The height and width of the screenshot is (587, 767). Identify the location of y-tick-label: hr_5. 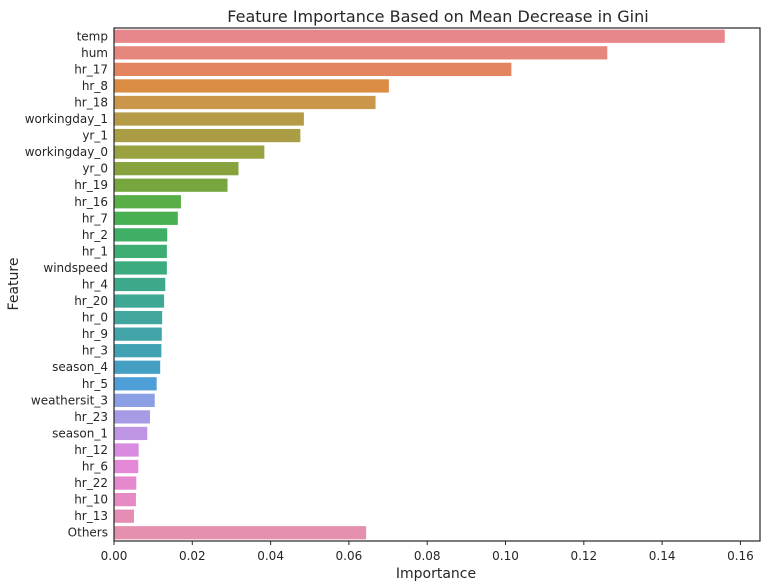
(95, 384).